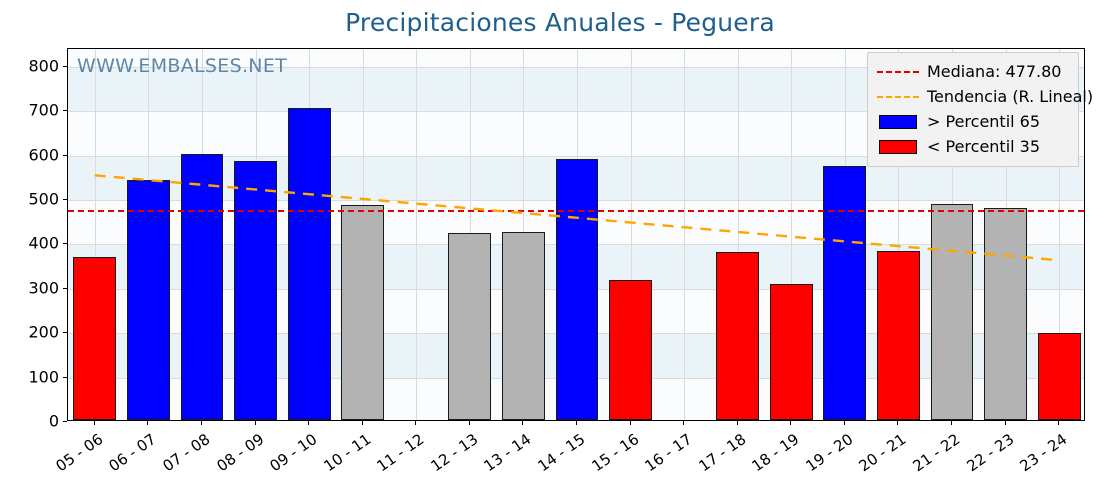  What do you see at coordinates (984, 146) in the screenshot?
I see `legend-label: < Percentil 35` at bounding box center [984, 146].